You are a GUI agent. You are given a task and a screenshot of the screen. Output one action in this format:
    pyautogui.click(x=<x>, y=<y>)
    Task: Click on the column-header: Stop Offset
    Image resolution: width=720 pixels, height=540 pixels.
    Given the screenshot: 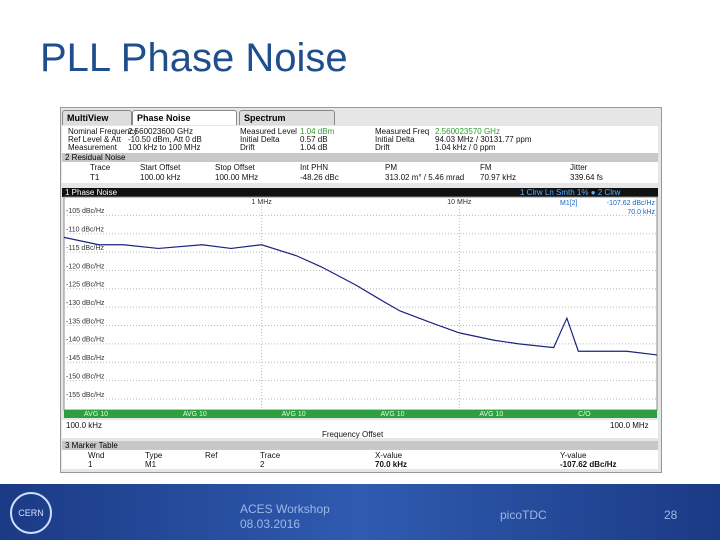 What is the action you would take?
    pyautogui.click(x=235, y=167)
    